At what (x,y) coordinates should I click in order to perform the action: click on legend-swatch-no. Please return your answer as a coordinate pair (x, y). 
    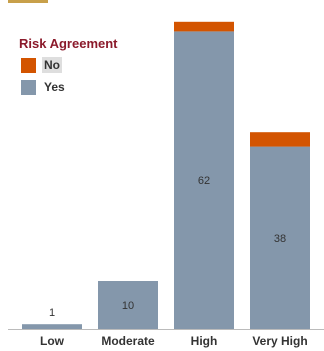
    Looking at the image, I should click on (28, 65).